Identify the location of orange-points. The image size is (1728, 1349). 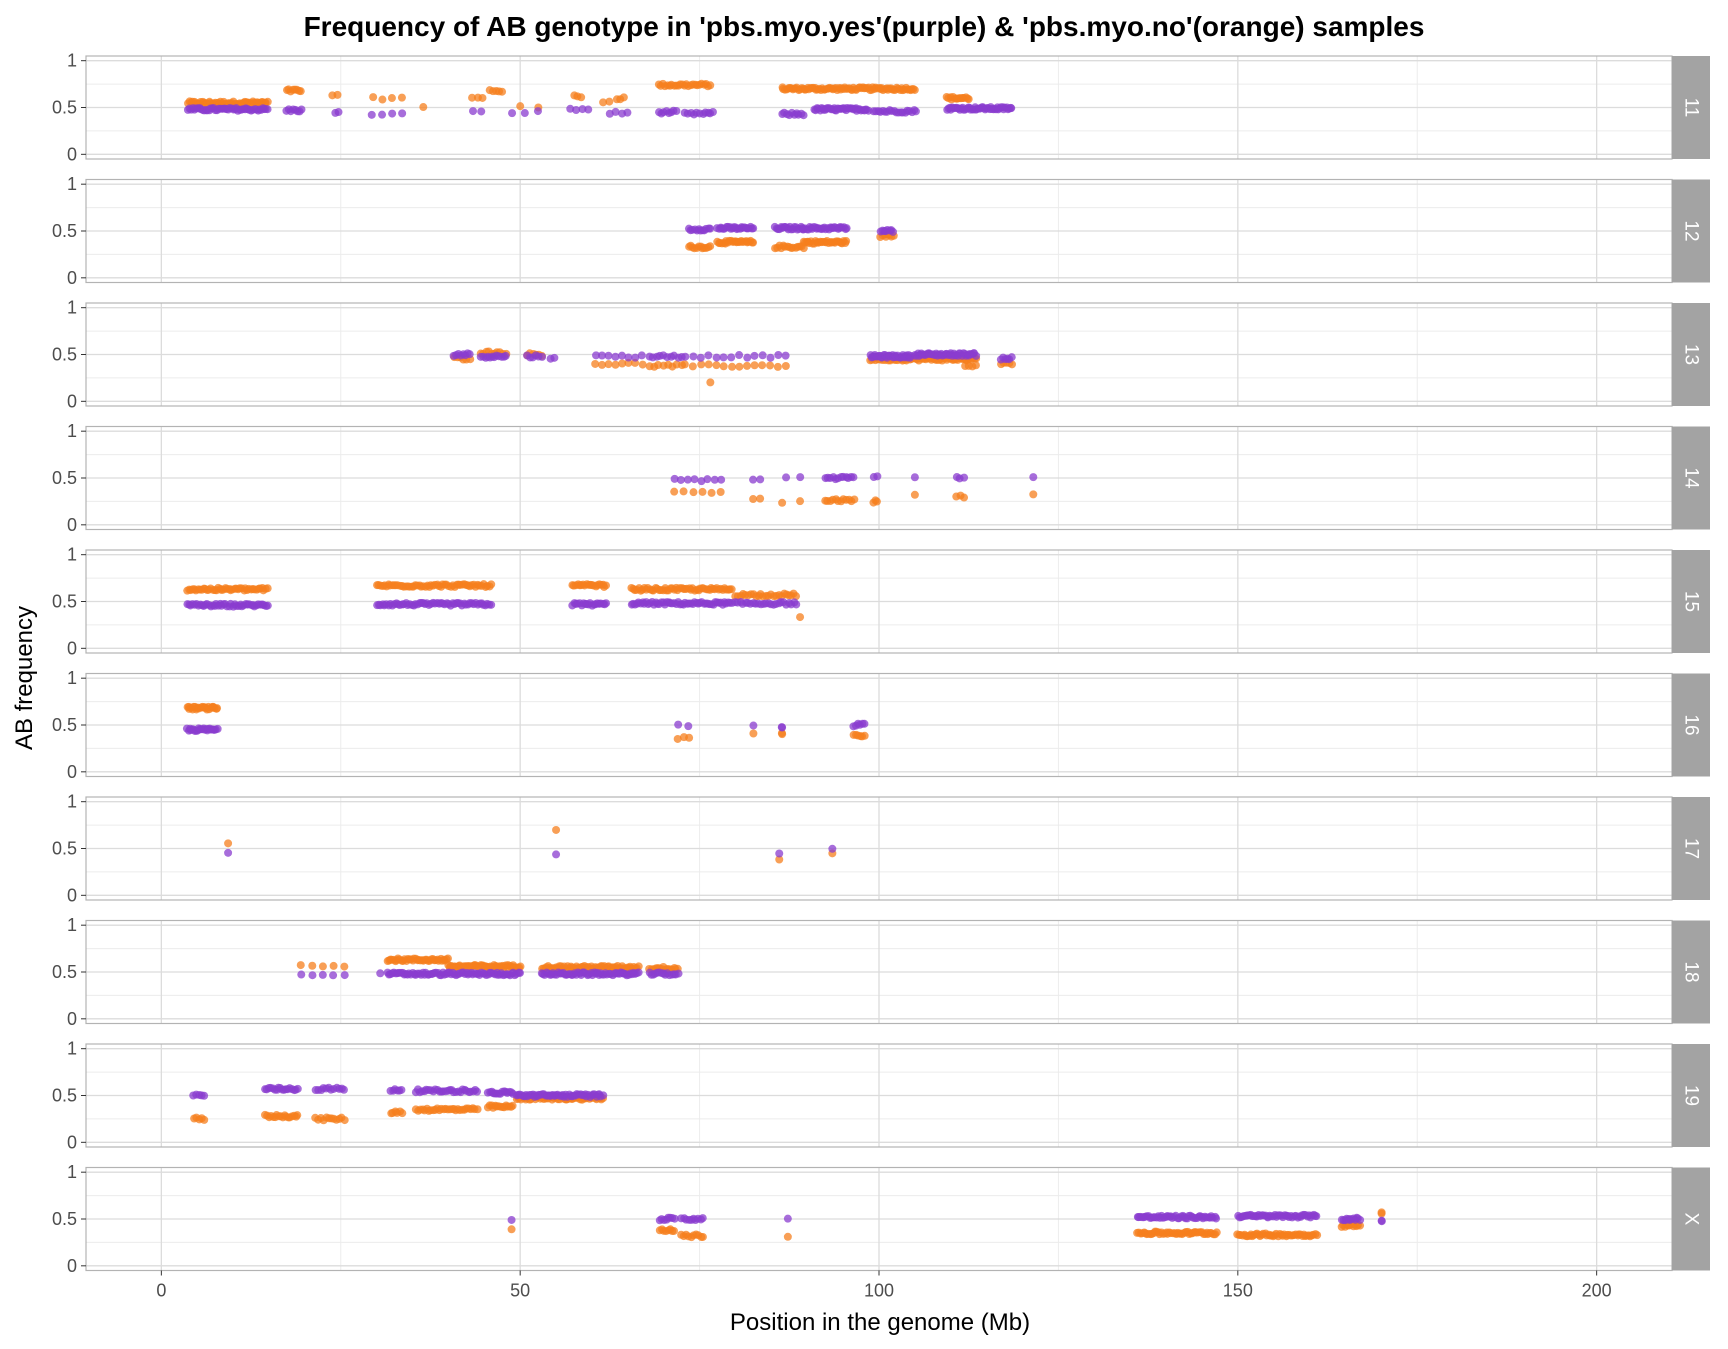
(946, 1225).